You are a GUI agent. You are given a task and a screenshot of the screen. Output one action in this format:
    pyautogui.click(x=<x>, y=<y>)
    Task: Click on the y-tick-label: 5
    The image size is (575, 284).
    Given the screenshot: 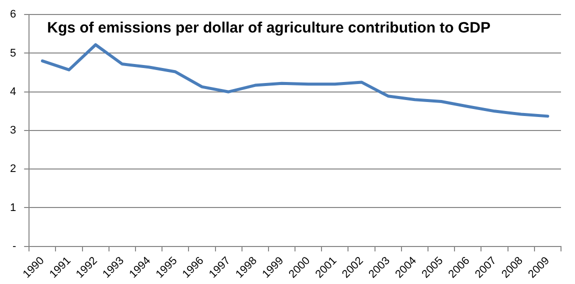 What is the action you would take?
    pyautogui.click(x=13, y=53)
    